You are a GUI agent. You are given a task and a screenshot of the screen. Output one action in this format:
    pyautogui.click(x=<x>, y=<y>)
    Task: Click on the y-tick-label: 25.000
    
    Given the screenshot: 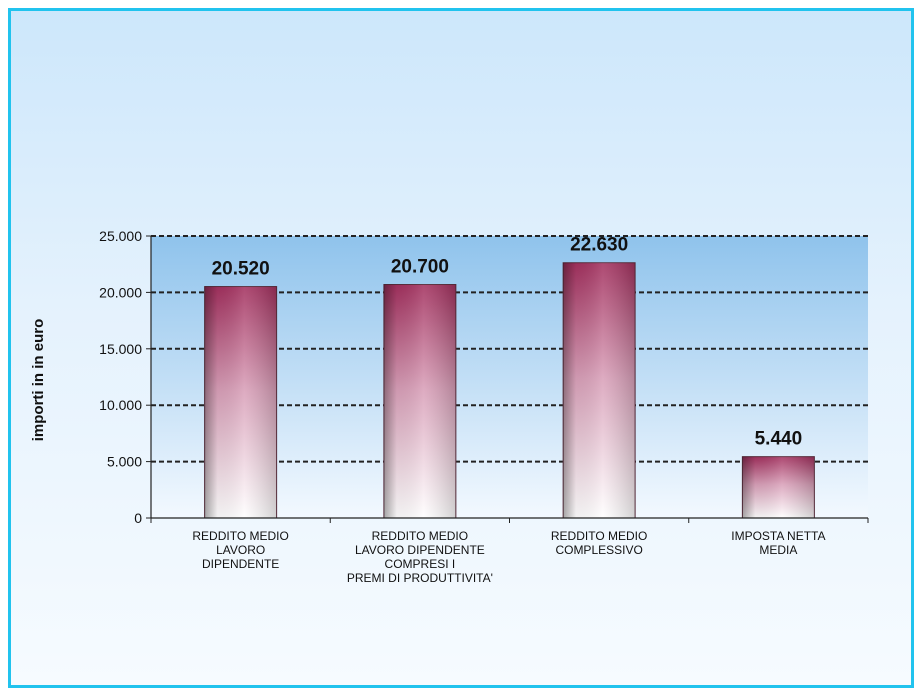 What is the action you would take?
    pyautogui.click(x=120, y=236)
    